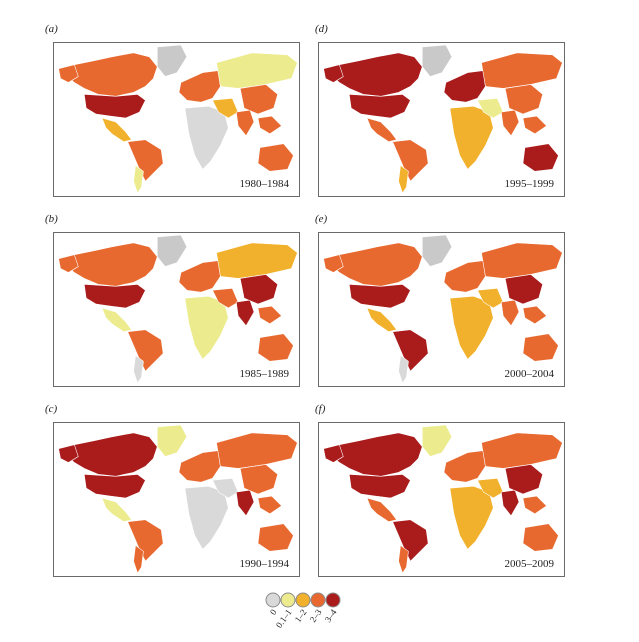 The height and width of the screenshot is (642, 639). I want to click on panel-label-d: (d), so click(321, 29).